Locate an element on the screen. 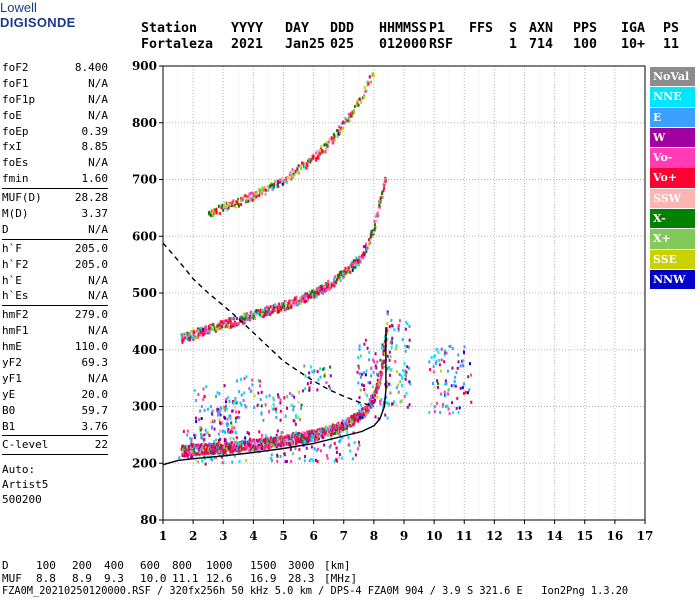  param-row: M(D) 3.37 is located at coordinates (55, 214).